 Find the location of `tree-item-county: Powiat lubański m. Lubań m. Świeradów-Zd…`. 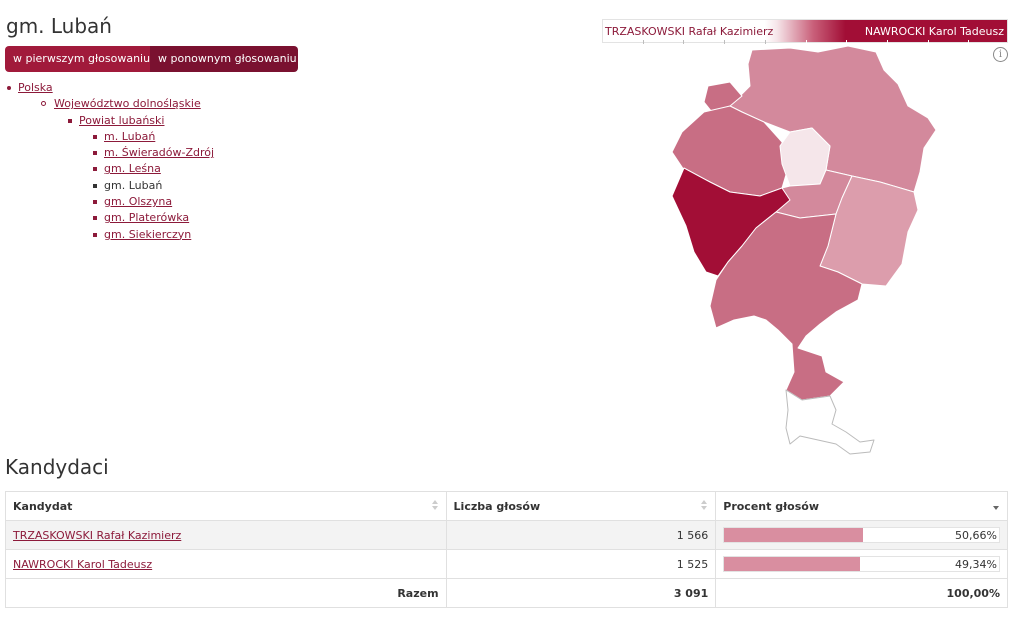

tree-item-county: Powiat lubański m. Lubań m. Świeradów-Zd… is located at coordinates (141, 178).